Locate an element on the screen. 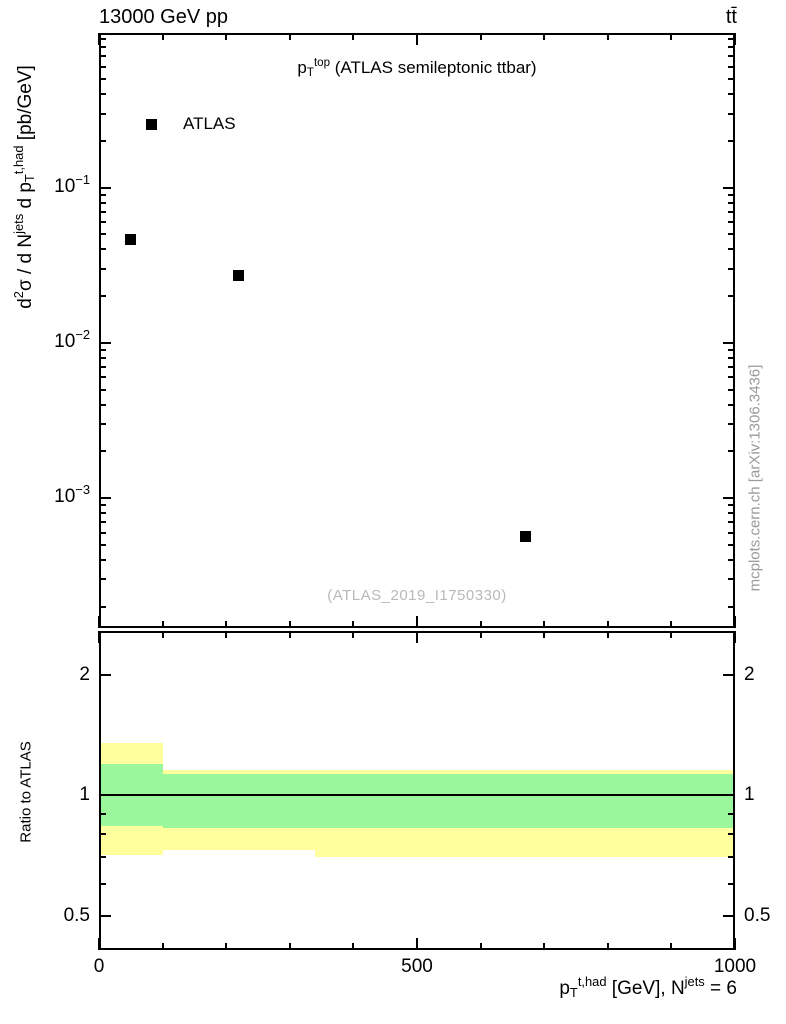 The height and width of the screenshot is (1024, 786). y-tick-label: 10⁻³ is located at coordinates (72, 495).